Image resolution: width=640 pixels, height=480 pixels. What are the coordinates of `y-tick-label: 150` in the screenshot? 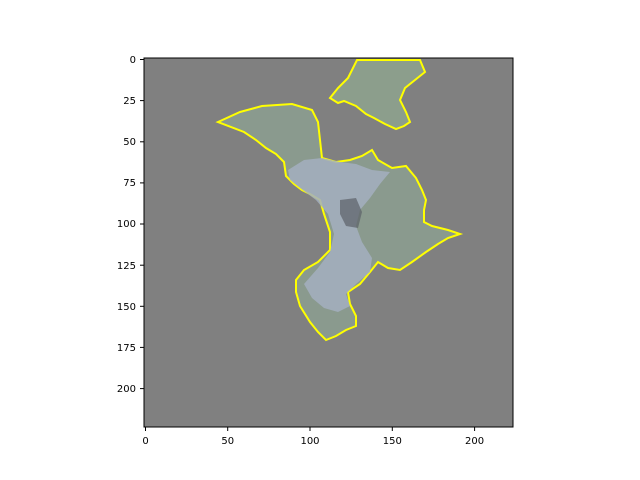 It's located at (126, 307).